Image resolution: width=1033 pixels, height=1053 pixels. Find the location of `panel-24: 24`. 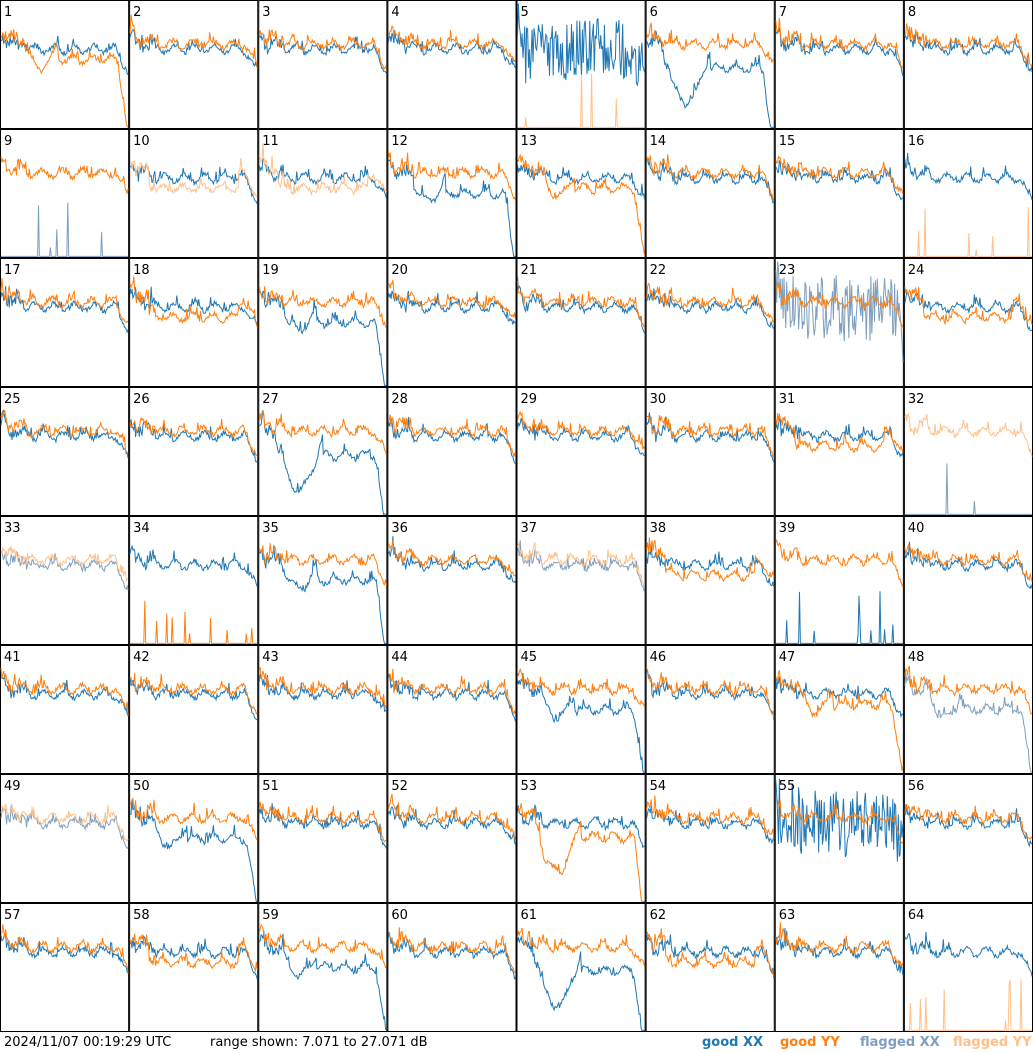

panel-24: 24 is located at coordinates (968, 322).